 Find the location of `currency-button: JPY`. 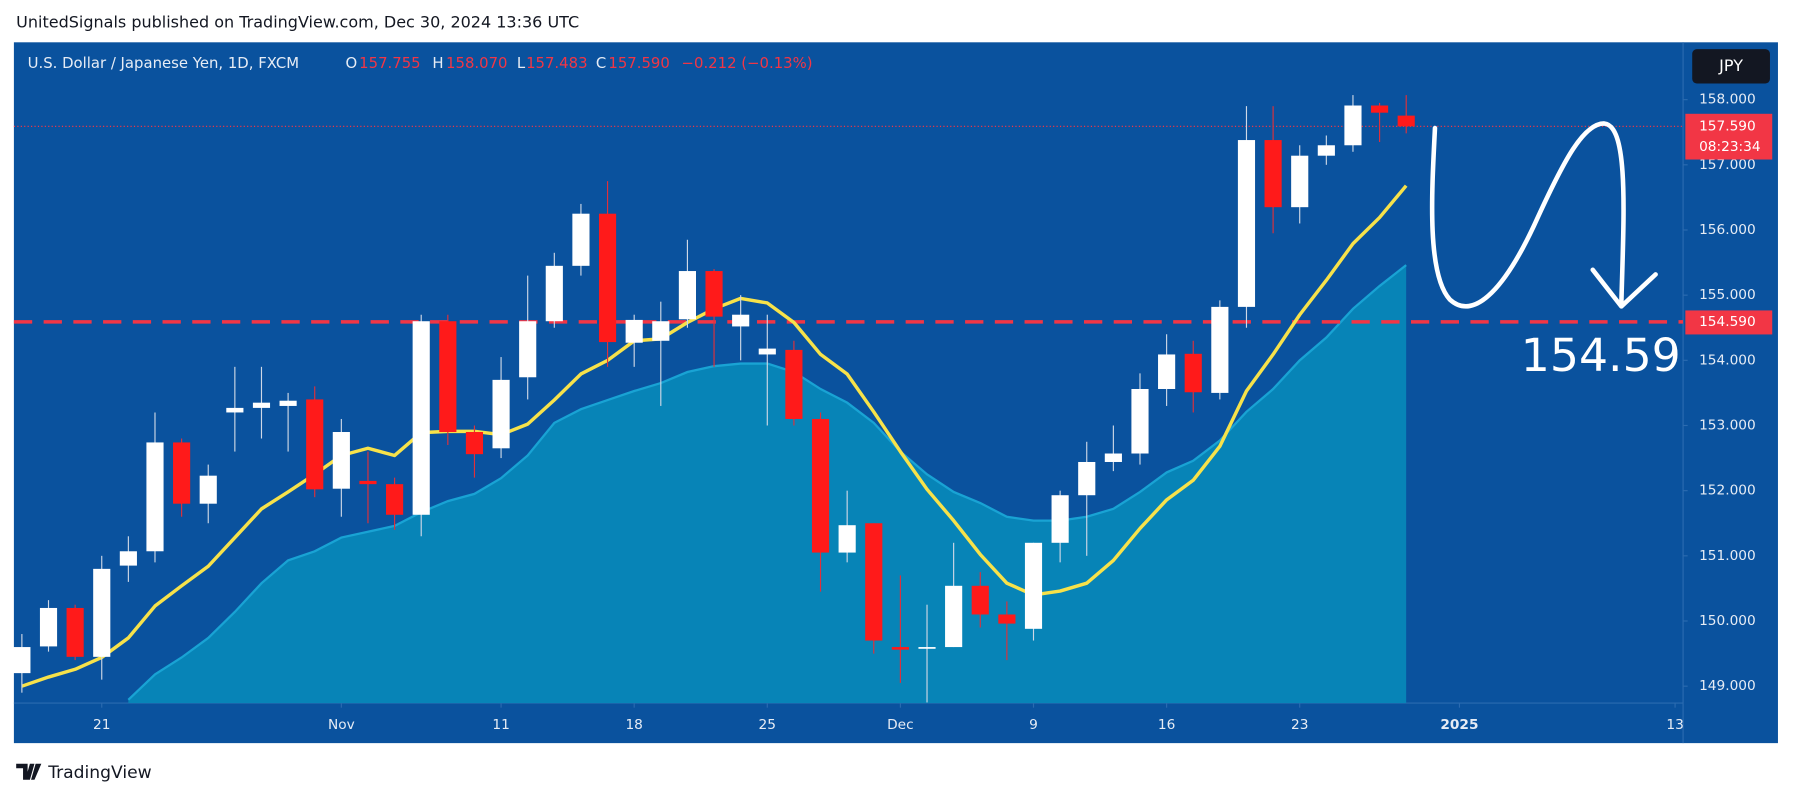

currency-button: JPY is located at coordinates (1731, 66).